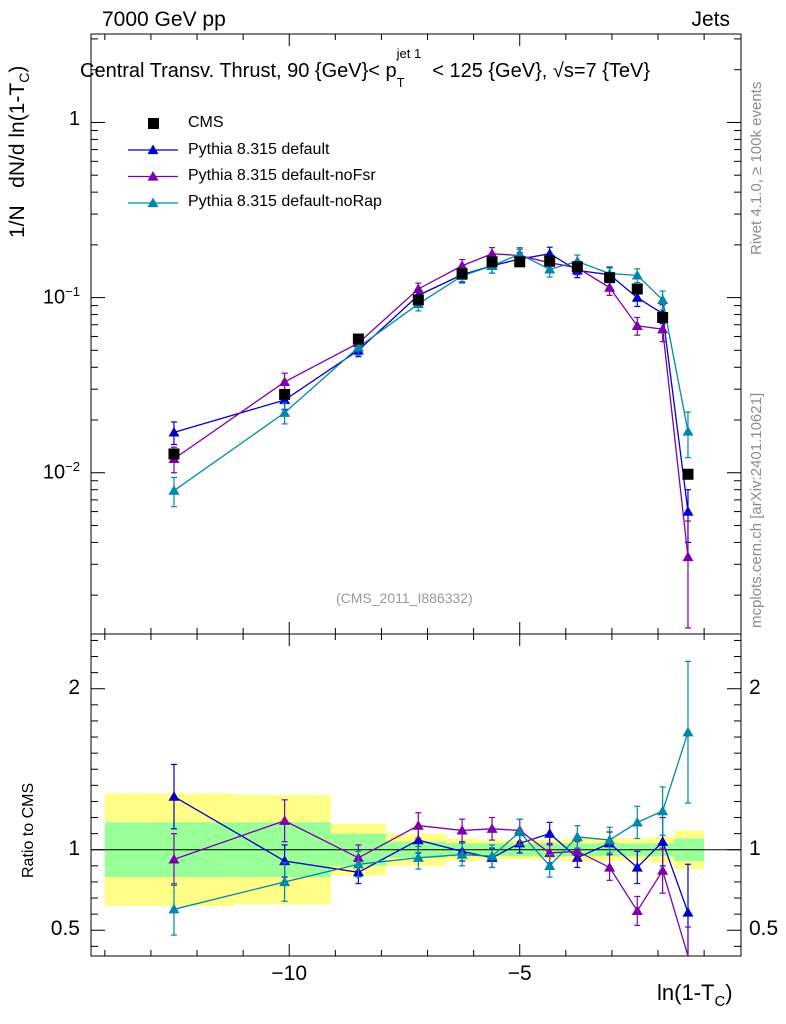 The height and width of the screenshot is (1024, 786). What do you see at coordinates (19, 151) in the screenshot?
I see `y-axis-label: 1/N dN/d ln(1-TC)` at bounding box center [19, 151].